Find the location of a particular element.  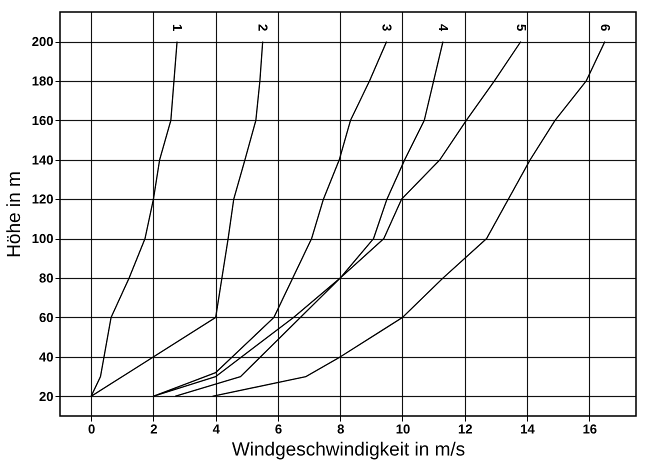

x-tick-label: 14 is located at coordinates (528, 429).